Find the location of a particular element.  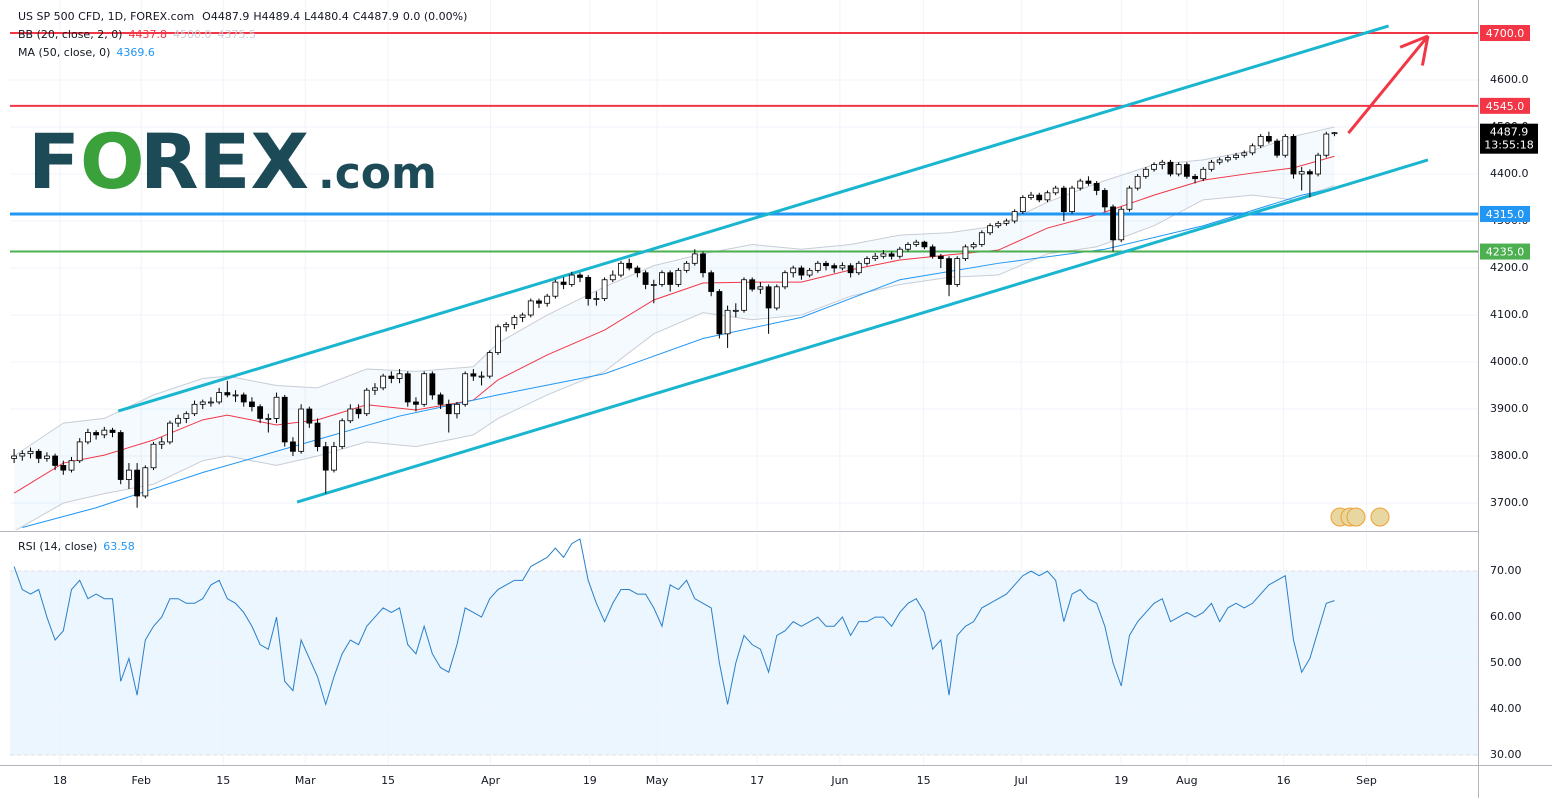

level-label: 4545.0 is located at coordinates (1505, 106).